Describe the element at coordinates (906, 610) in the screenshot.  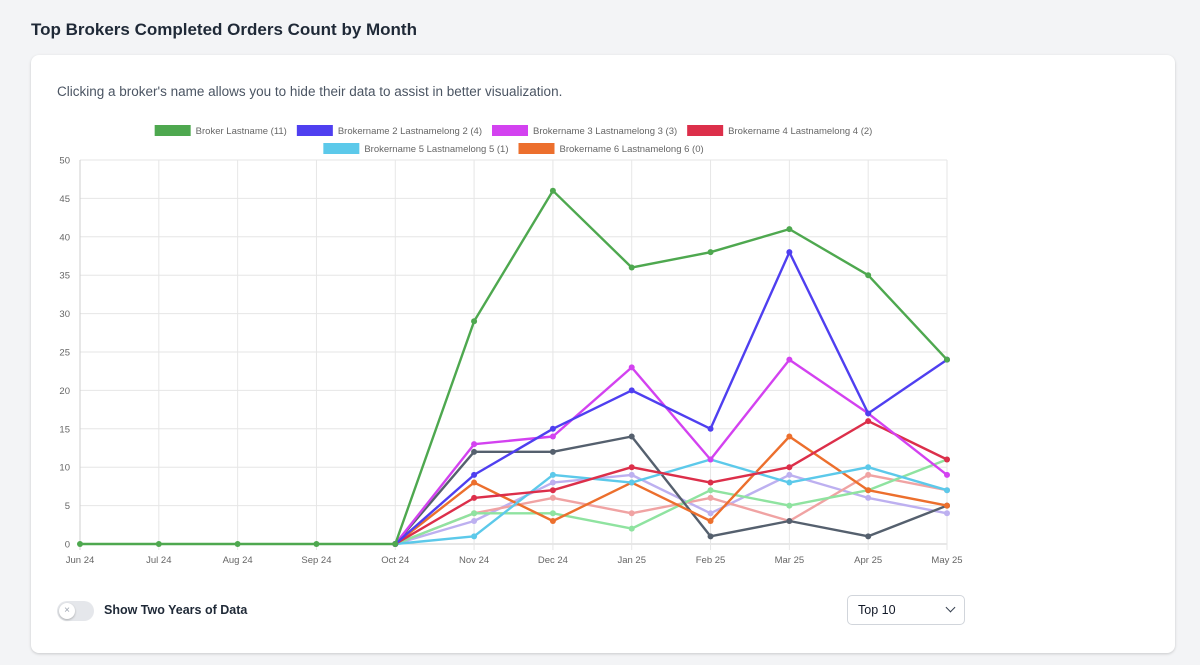
I see `top-n-select: Top 10` at that location.